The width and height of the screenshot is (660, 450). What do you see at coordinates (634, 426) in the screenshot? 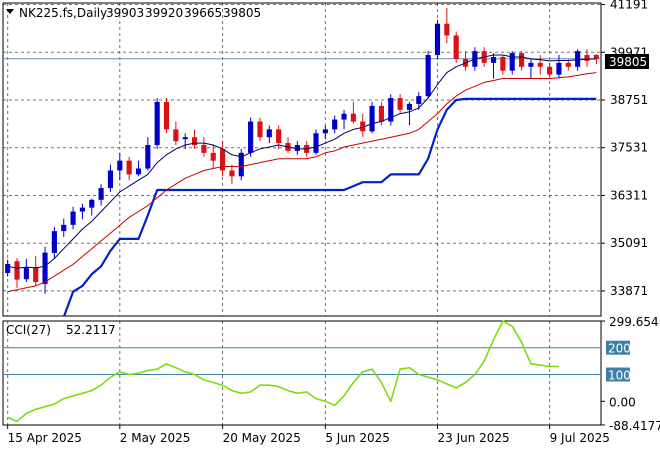
I see `cci-tick-label: -88.4177` at bounding box center [634, 426].